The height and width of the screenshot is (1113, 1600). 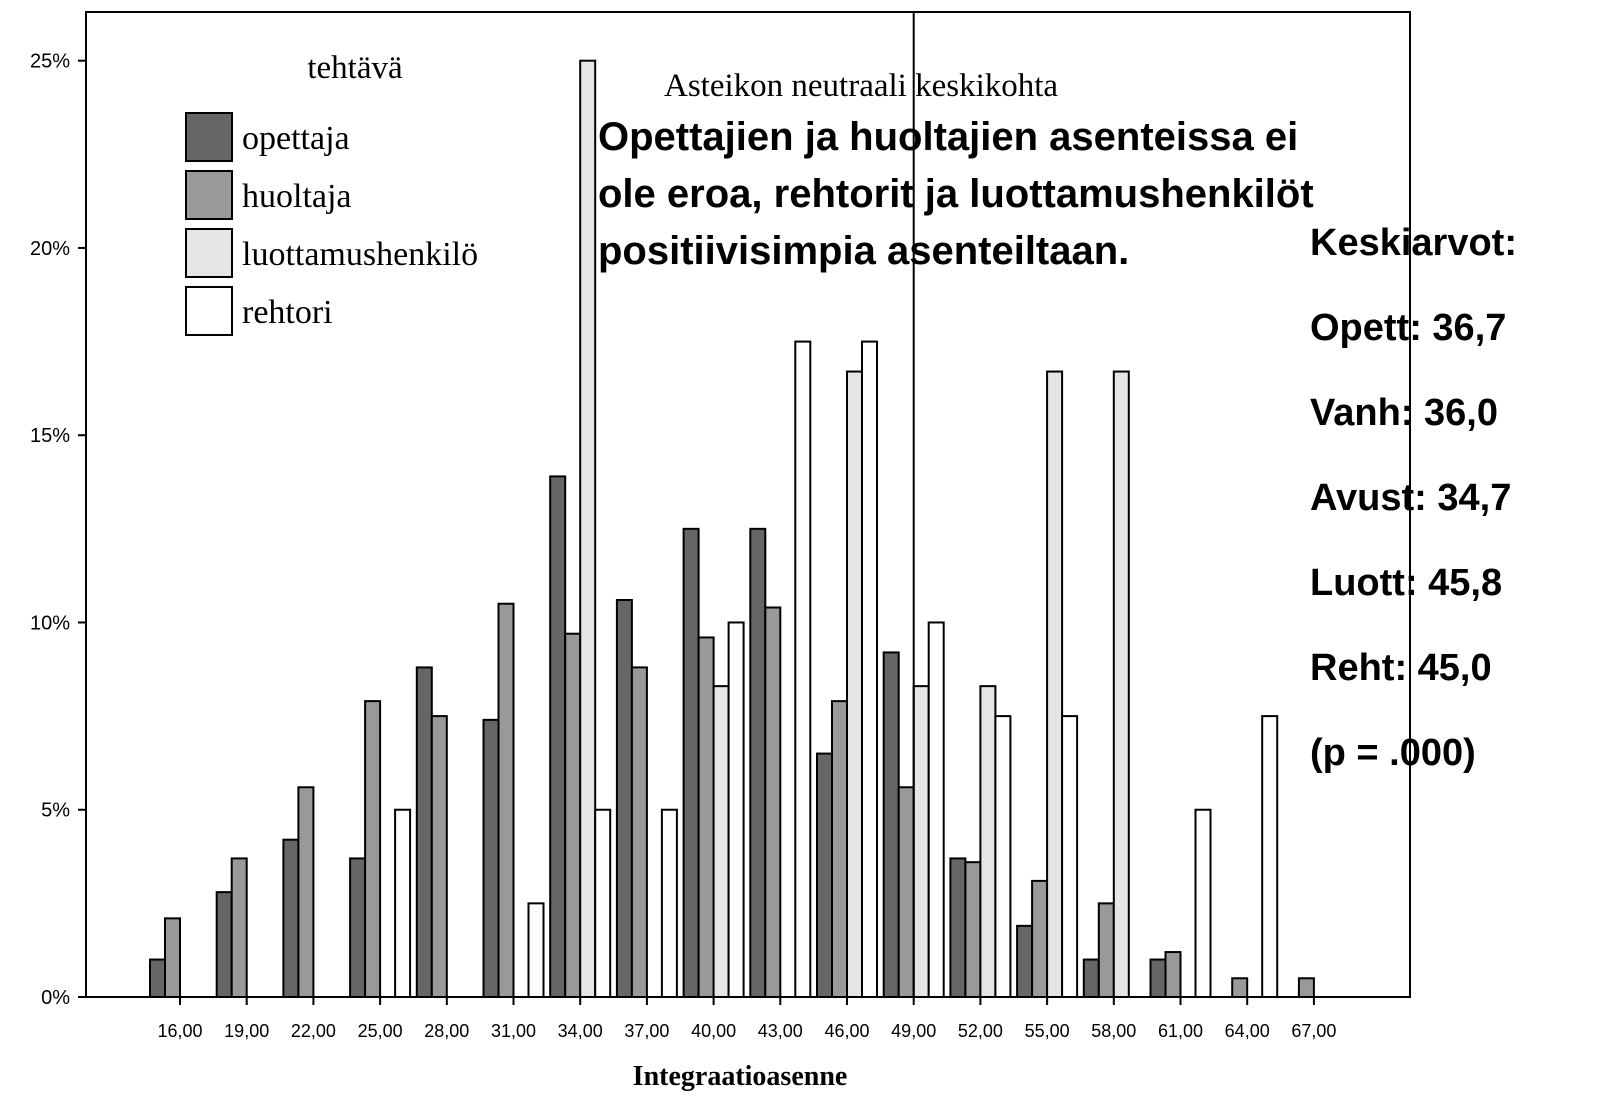 I want to click on x-tick-label: 16,00, so click(x=179, y=1031).